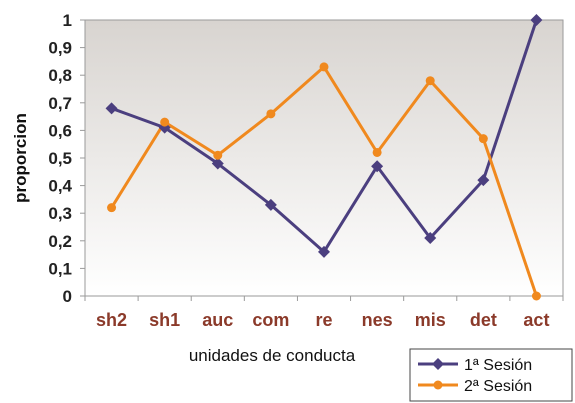 This screenshot has width=575, height=403. Describe the element at coordinates (60, 130) in the screenshot. I see `y-tick-label: 0,6` at that location.